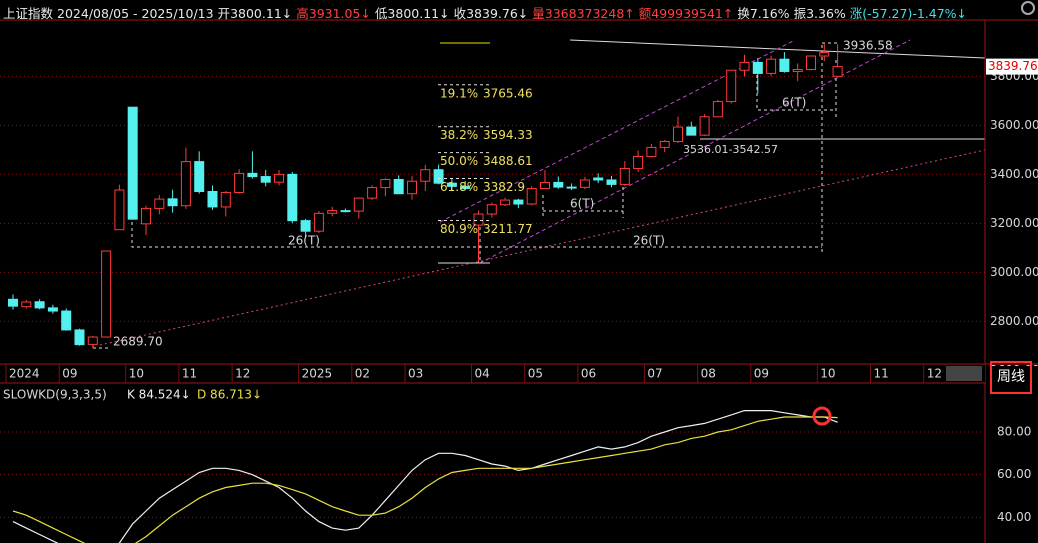 Image resolution: width=1038 pixels, height=543 pixels. What do you see at coordinates (459, 135) in the screenshot?
I see `fib-label: 38.2%` at bounding box center [459, 135].